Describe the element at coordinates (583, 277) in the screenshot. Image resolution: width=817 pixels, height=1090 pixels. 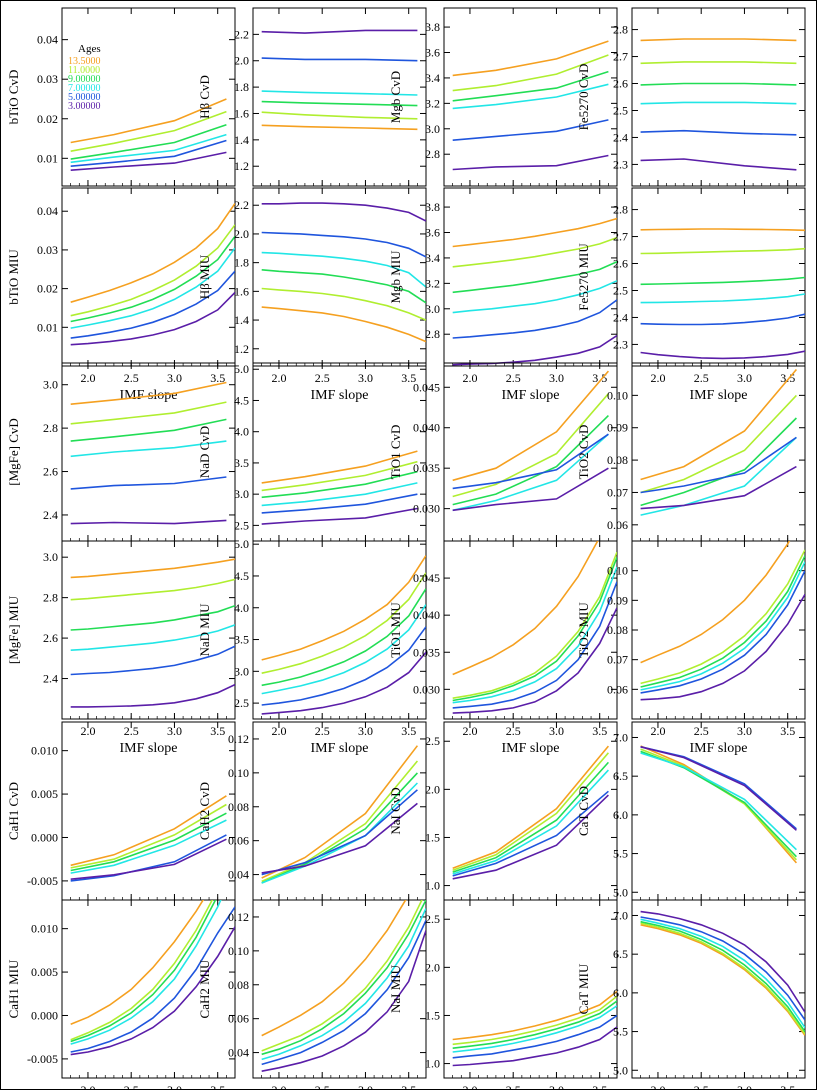
I see `y-axis-label: Fe5270 MIU` at that location.